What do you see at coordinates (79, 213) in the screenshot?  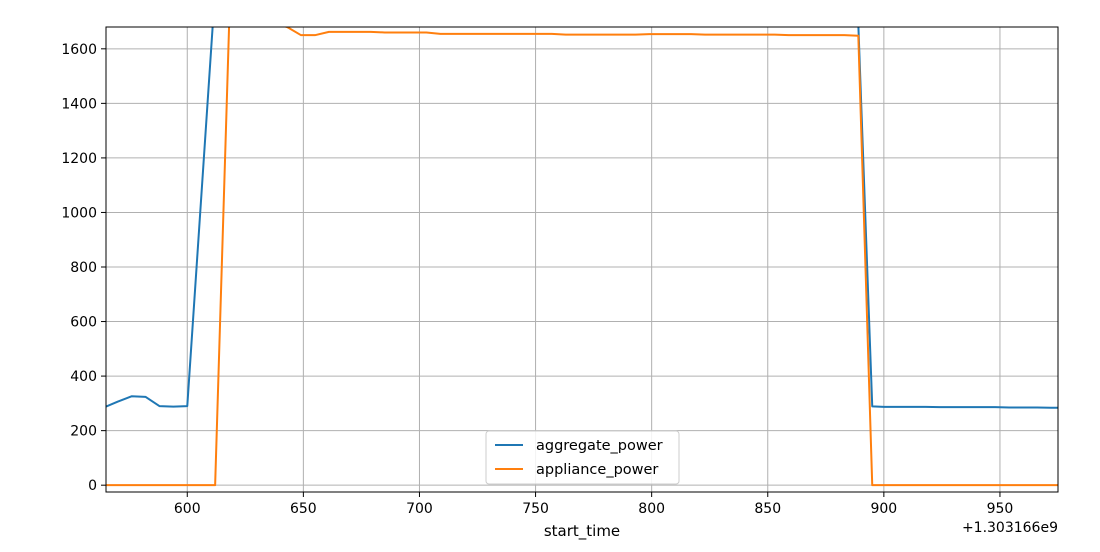 I see `y-tick-label: 1000` at bounding box center [79, 213].